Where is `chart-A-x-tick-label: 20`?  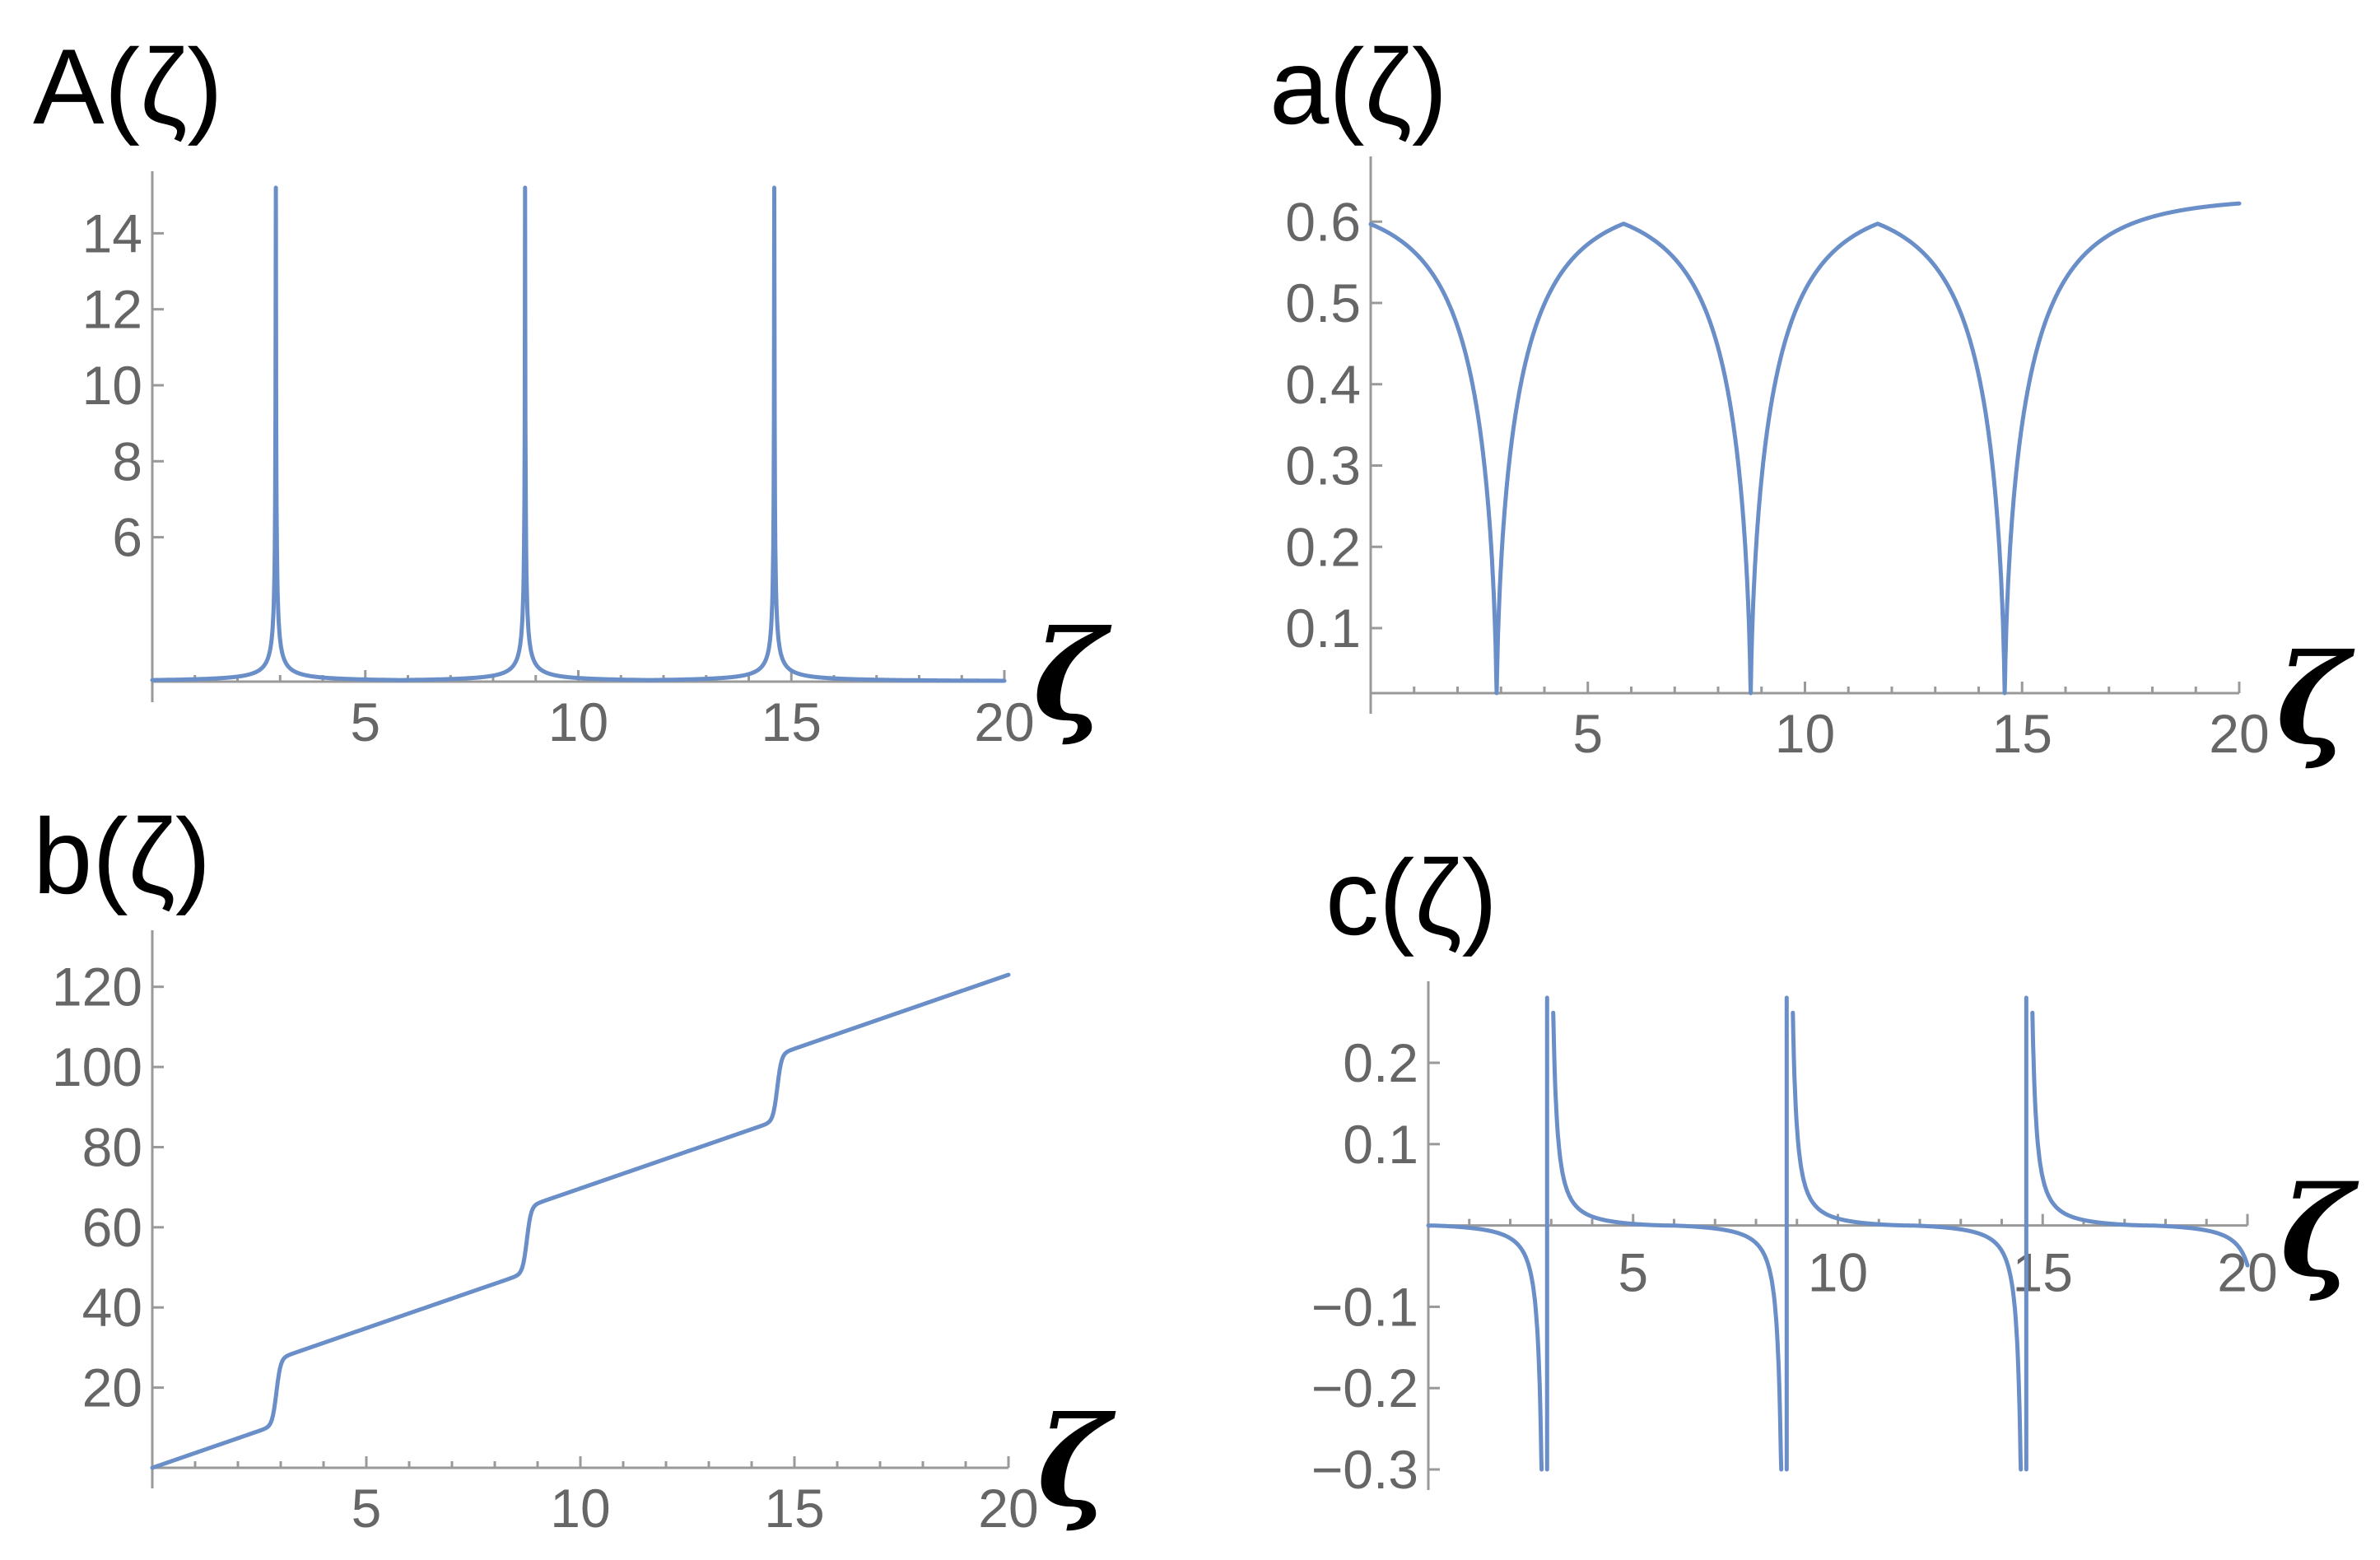 chart-A-x-tick-label: 20 is located at coordinates (1004, 722).